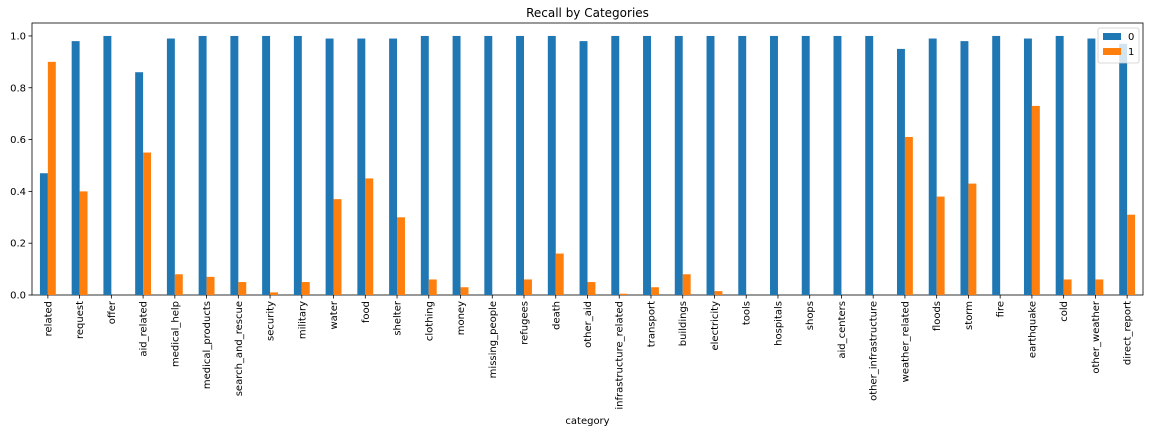 The height and width of the screenshot is (432, 1153). What do you see at coordinates (556, 315) in the screenshot?
I see `x-tick-label-death: death` at bounding box center [556, 315].